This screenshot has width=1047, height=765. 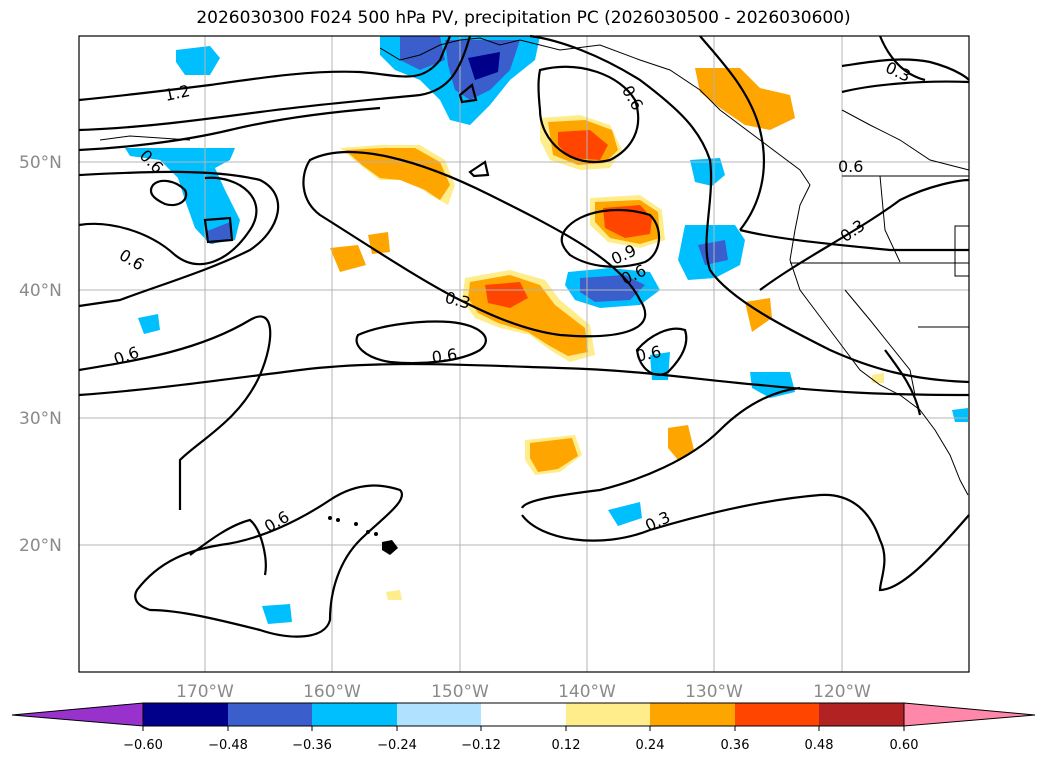 What do you see at coordinates (460, 692) in the screenshot?
I see `lon-label-150w: 150°W` at bounding box center [460, 692].